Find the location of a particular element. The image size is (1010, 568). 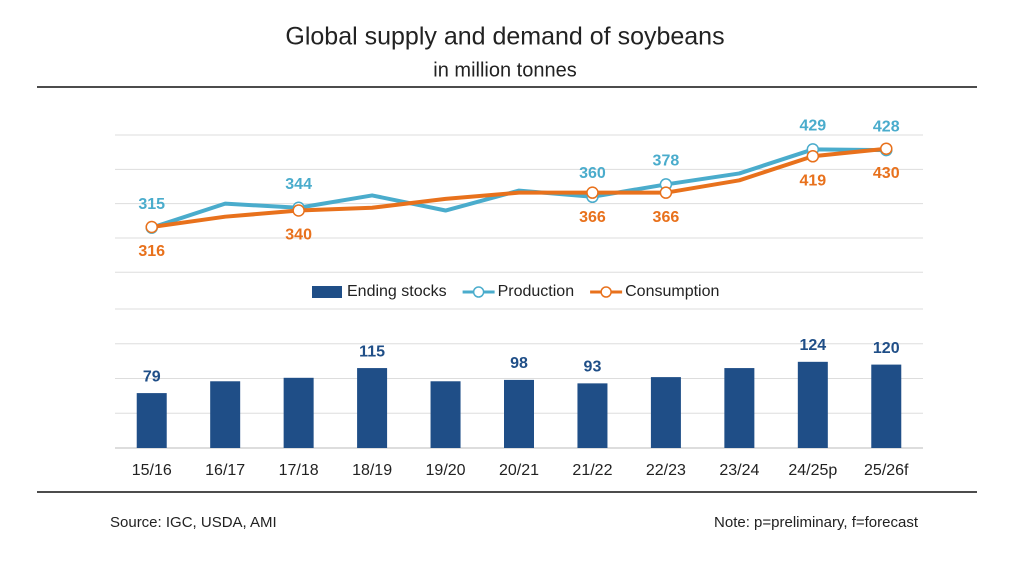

x-tick-label: 18/19 is located at coordinates (372, 470).